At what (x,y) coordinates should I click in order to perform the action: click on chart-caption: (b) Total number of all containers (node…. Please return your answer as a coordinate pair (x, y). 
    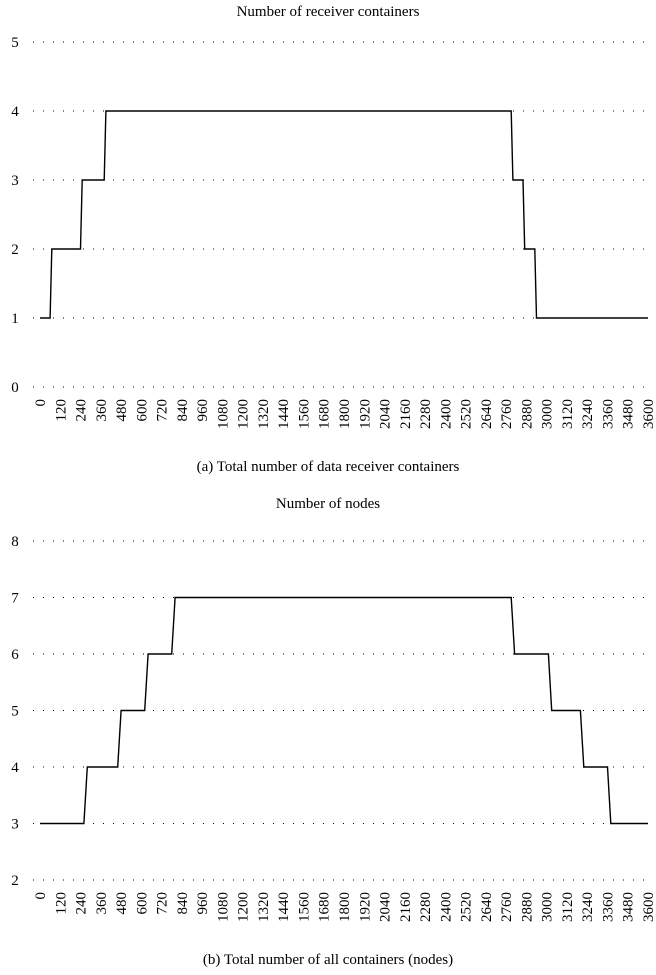
    Looking at the image, I should click on (328, 960).